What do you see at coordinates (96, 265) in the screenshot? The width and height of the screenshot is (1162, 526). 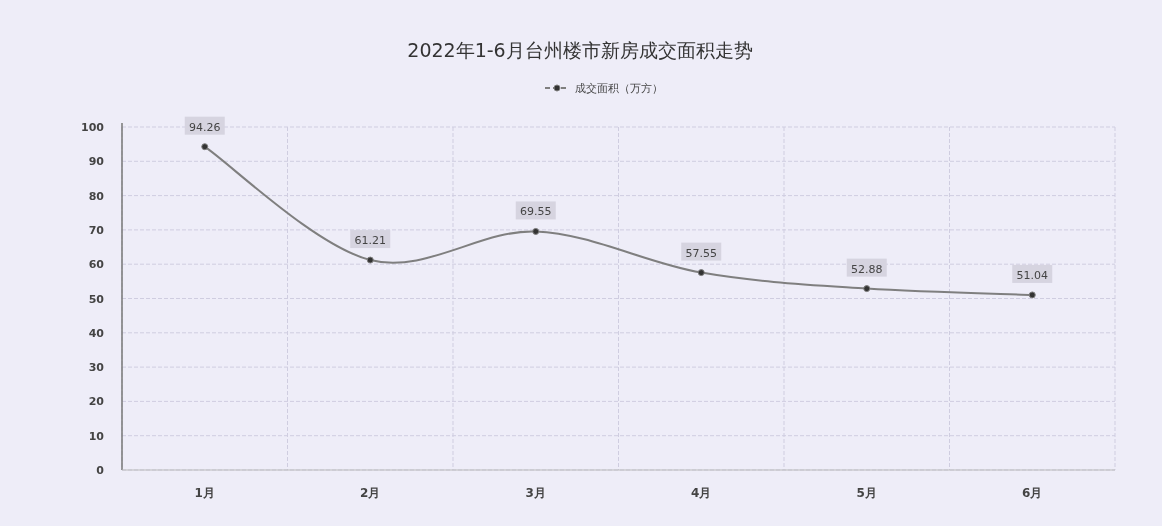 I see `y-tick-label: 60` at bounding box center [96, 265].